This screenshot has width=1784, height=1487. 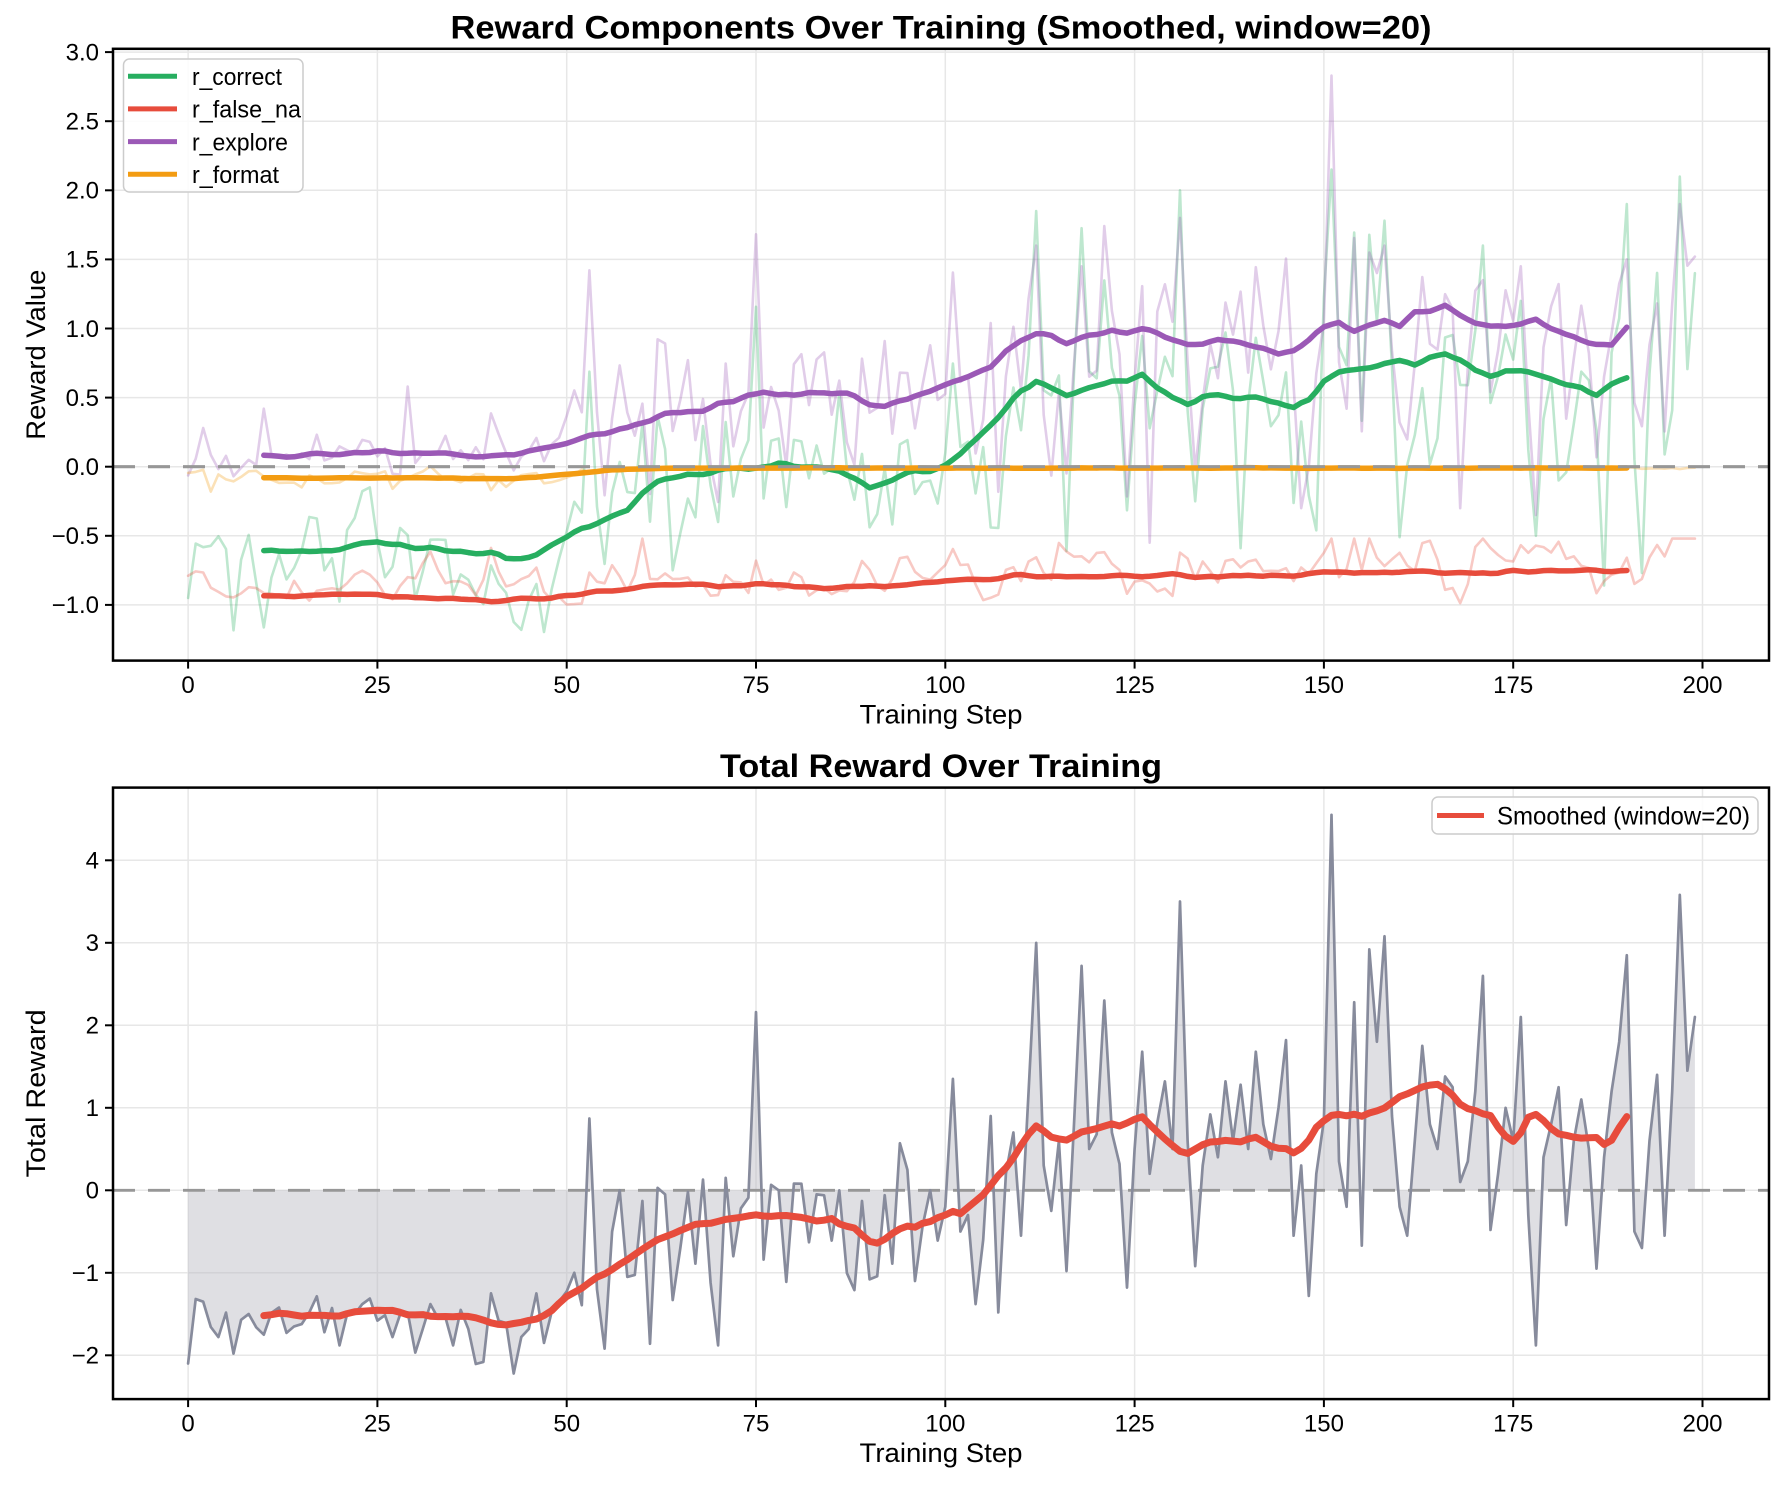 What do you see at coordinates (235, 175) in the screenshot?
I see `svg-text: r_format` at bounding box center [235, 175].